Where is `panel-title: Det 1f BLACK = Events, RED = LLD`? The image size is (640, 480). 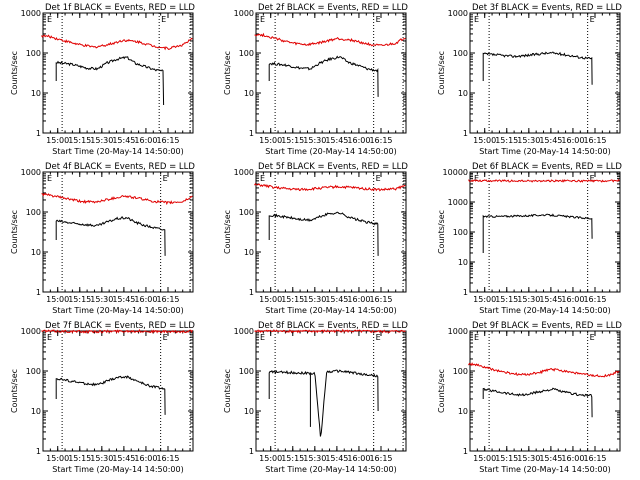
panel-title: Det 1f BLACK = Events, RED = LLD is located at coordinates (120, 8).